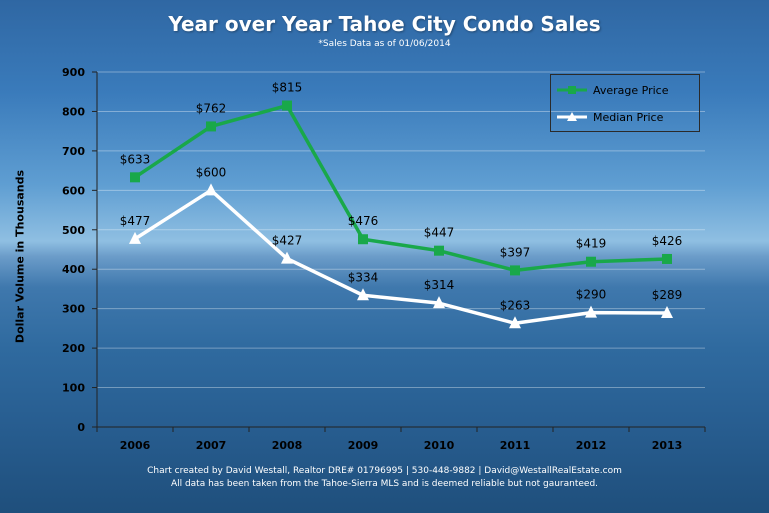 This screenshot has height=513, width=769. Describe the element at coordinates (667, 241) in the screenshot. I see `data-label-average: $426` at that location.